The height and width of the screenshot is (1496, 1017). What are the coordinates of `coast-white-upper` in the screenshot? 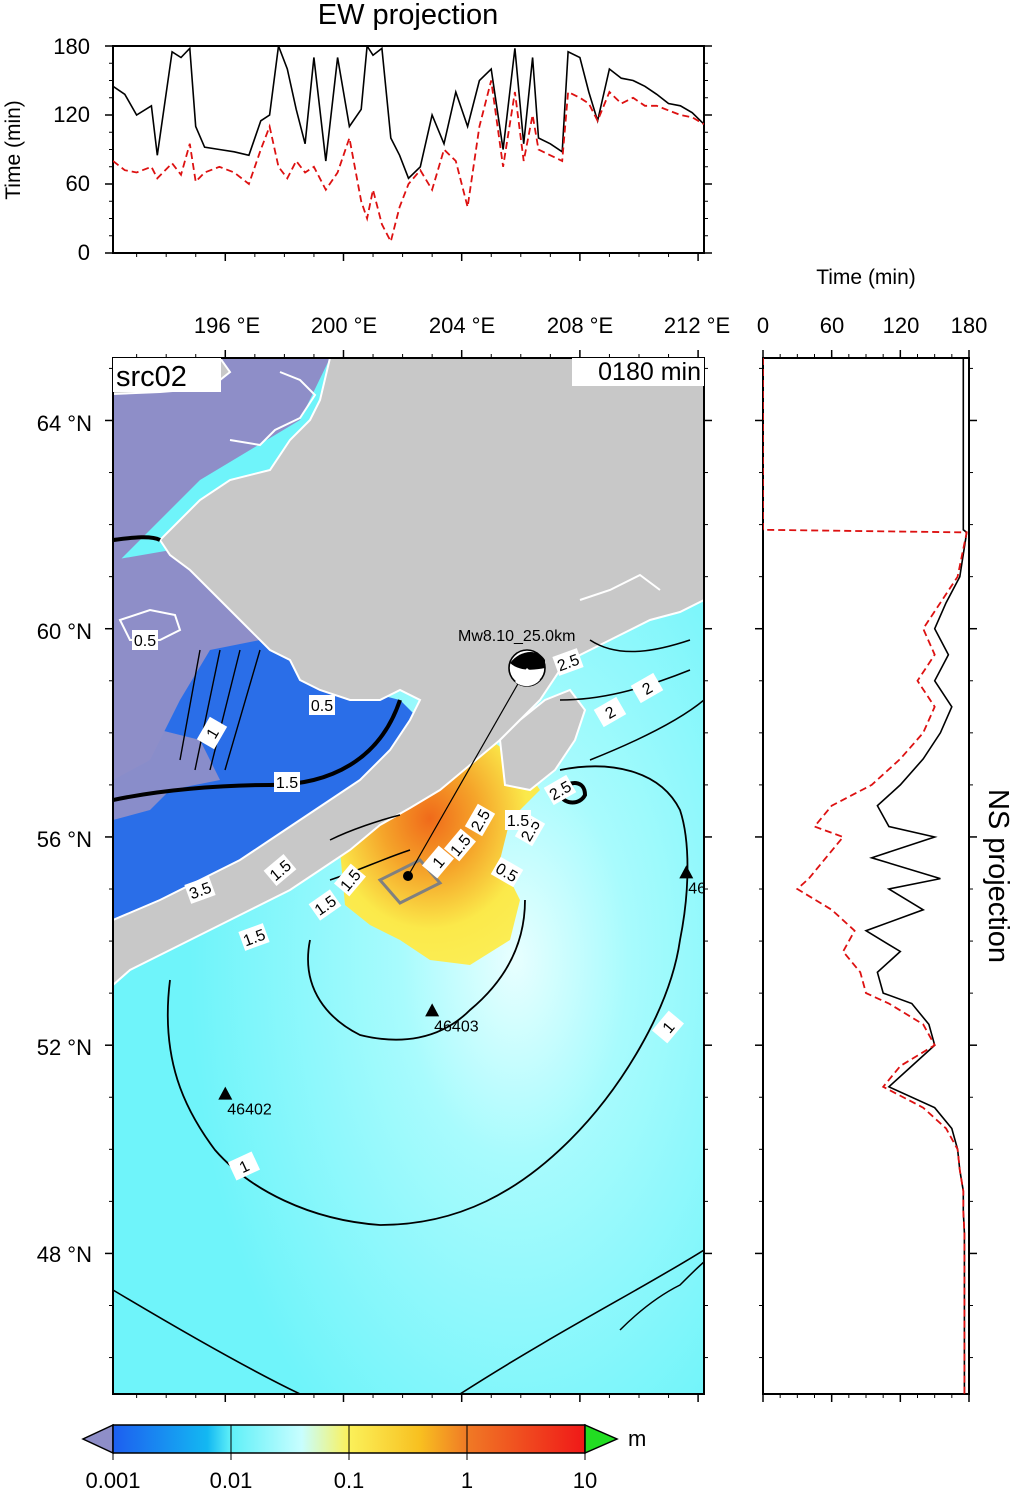 It's located at (445, 486).